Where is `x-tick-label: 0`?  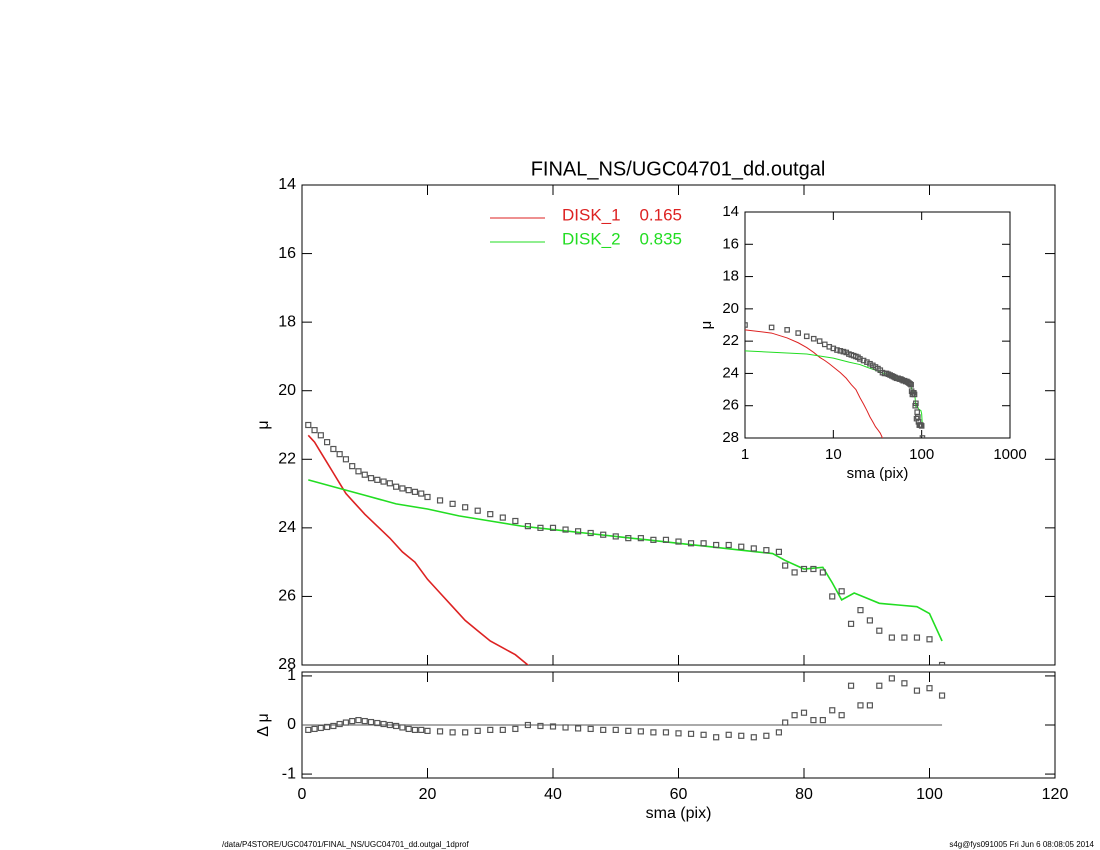 x-tick-label: 0 is located at coordinates (302, 794).